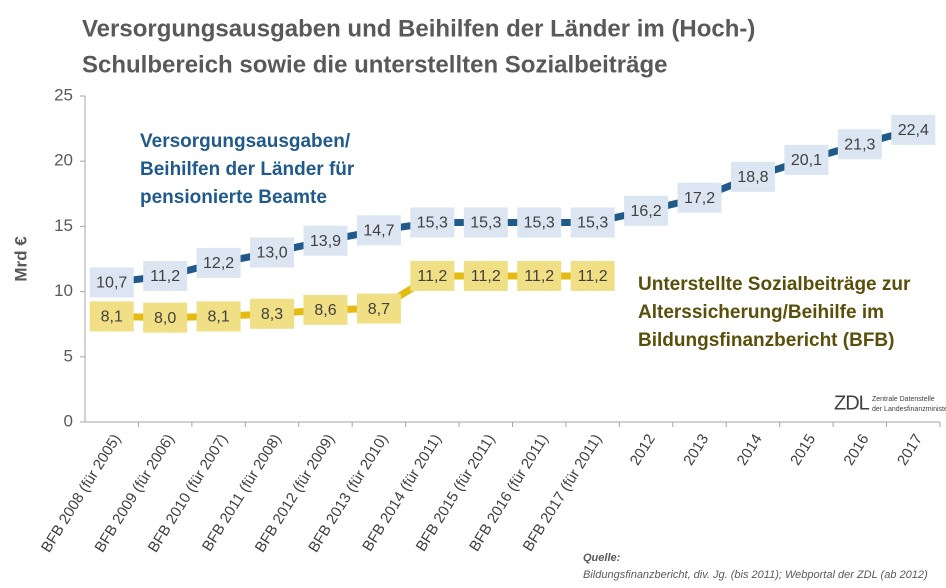  I want to click on value-label: 20,1, so click(806, 160).